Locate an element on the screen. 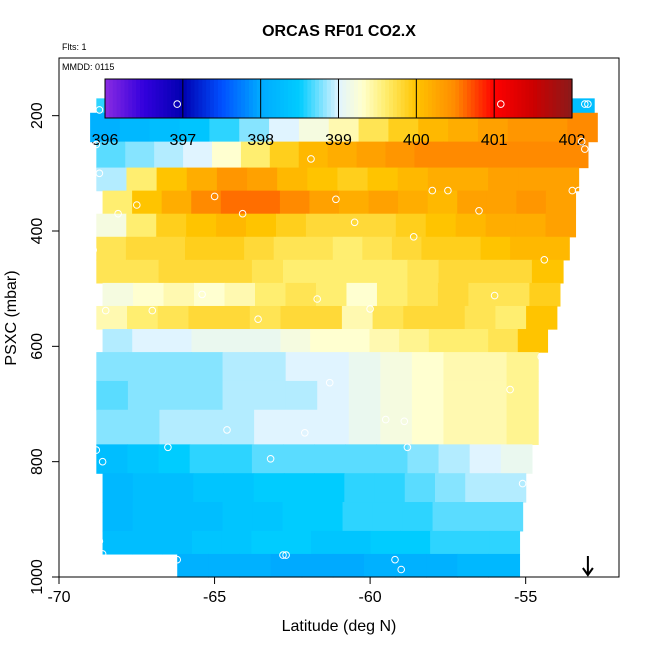  x-tick-label: -60 is located at coordinates (370, 597).